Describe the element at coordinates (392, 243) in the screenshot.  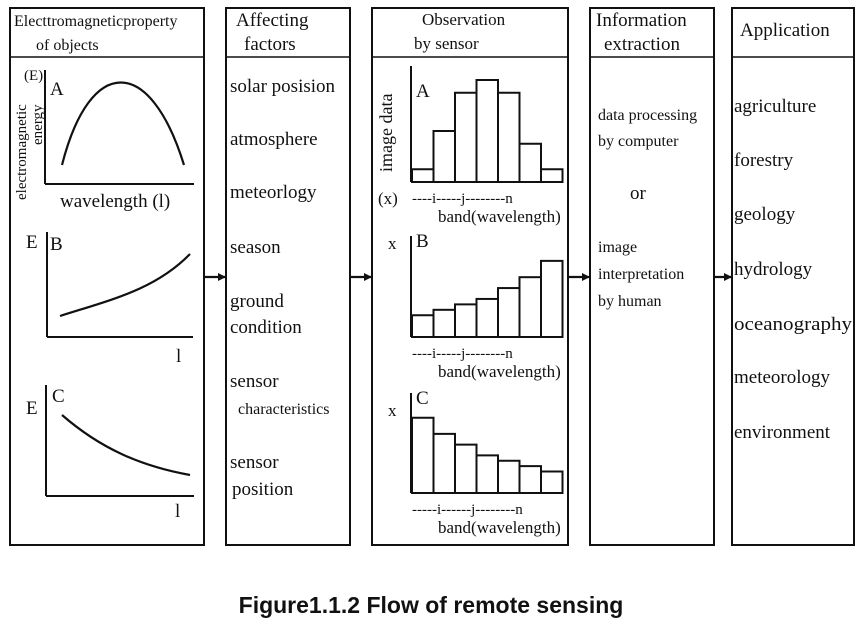
I see `histogram-b-ylabel: x` at that location.